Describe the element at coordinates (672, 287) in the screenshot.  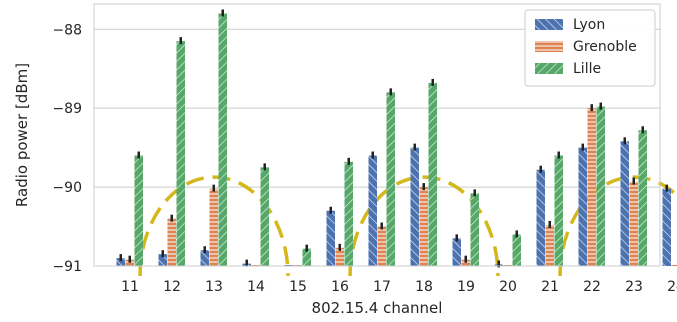
I see `x-tick-label: 24` at that location.